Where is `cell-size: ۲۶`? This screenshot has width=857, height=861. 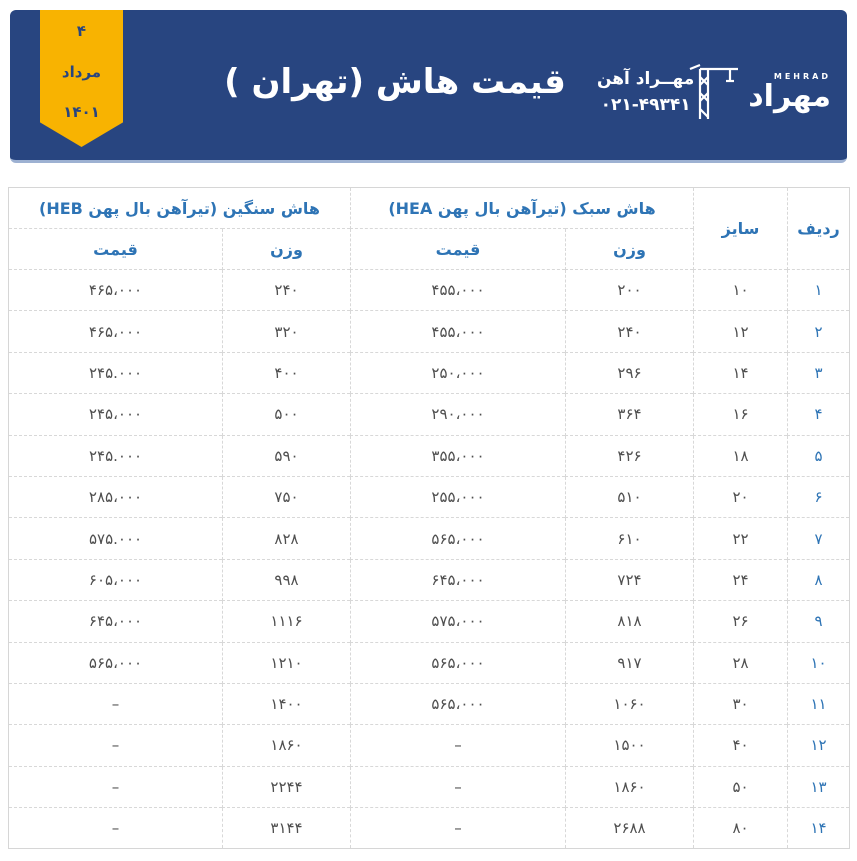 cell-size: ۲۶ is located at coordinates (741, 621).